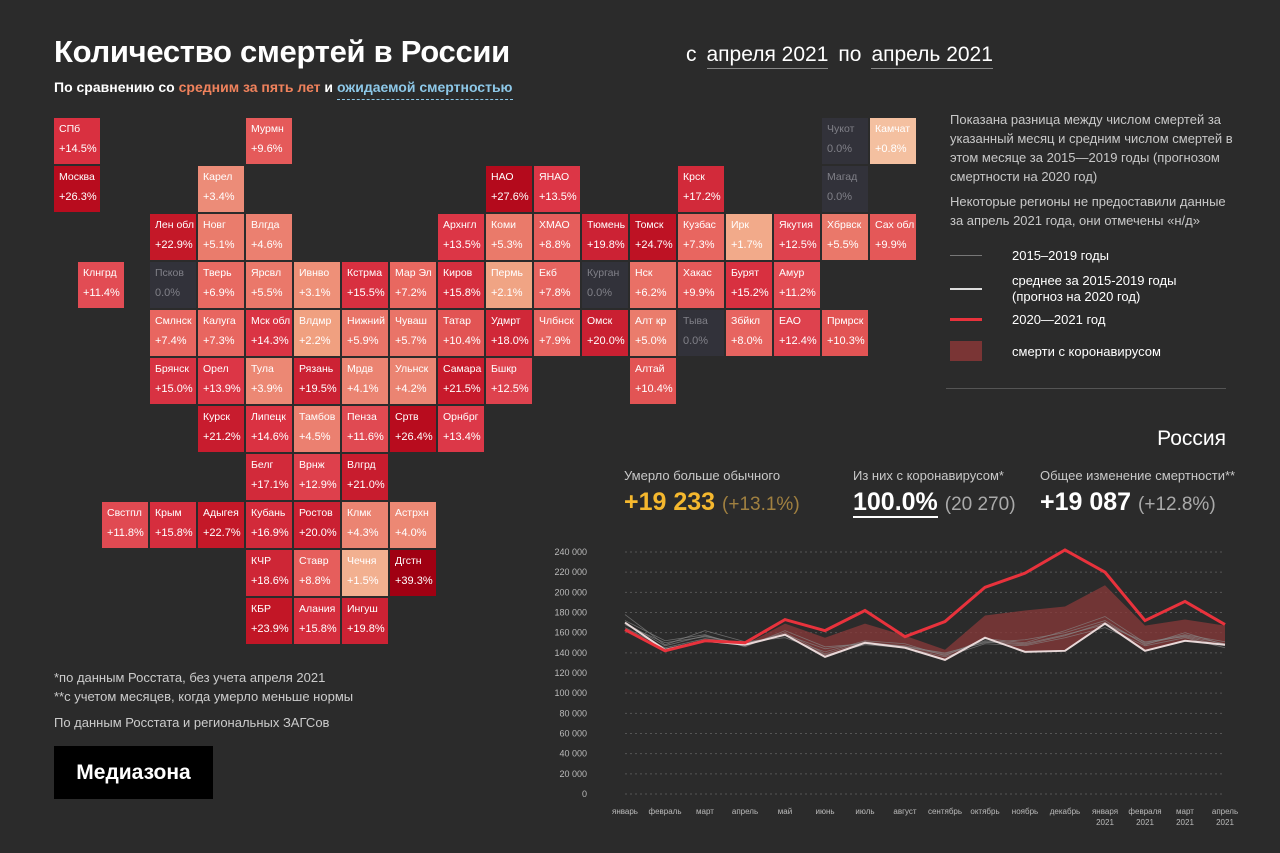  What do you see at coordinates (173, 333) in the screenshot?
I see `region-tile: Смлнск +7.4%` at bounding box center [173, 333].